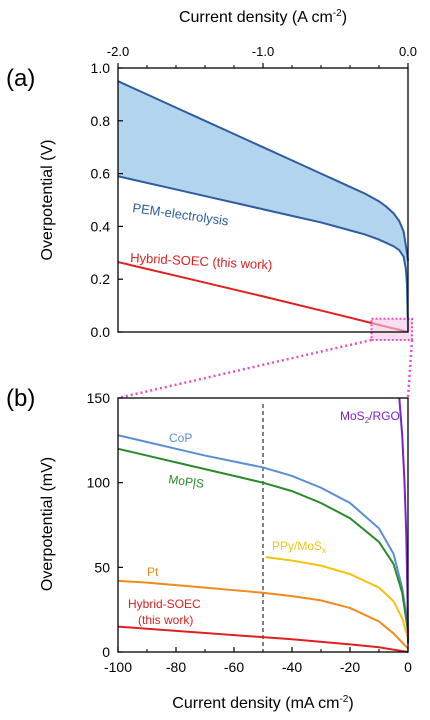 The width and height of the screenshot is (430, 720). Describe the element at coordinates (234, 667) in the screenshot. I see `panel-b-x-tick-label: -60` at that location.